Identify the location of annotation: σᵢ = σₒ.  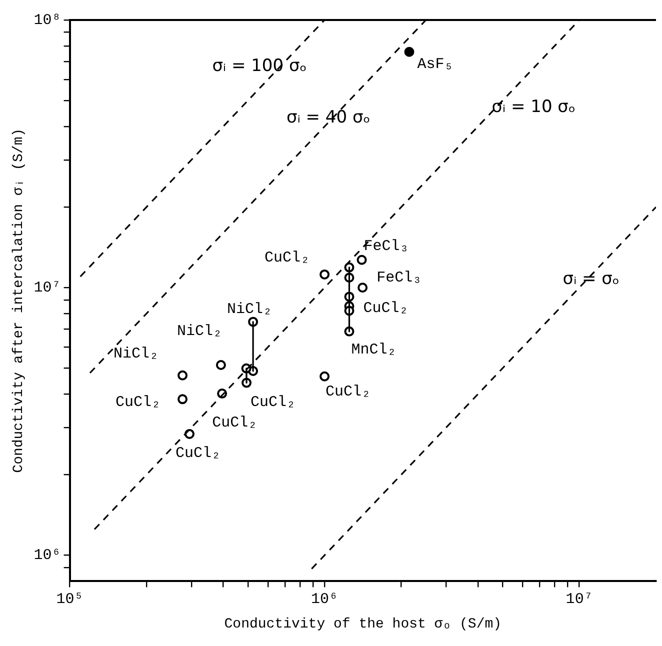
(591, 279).